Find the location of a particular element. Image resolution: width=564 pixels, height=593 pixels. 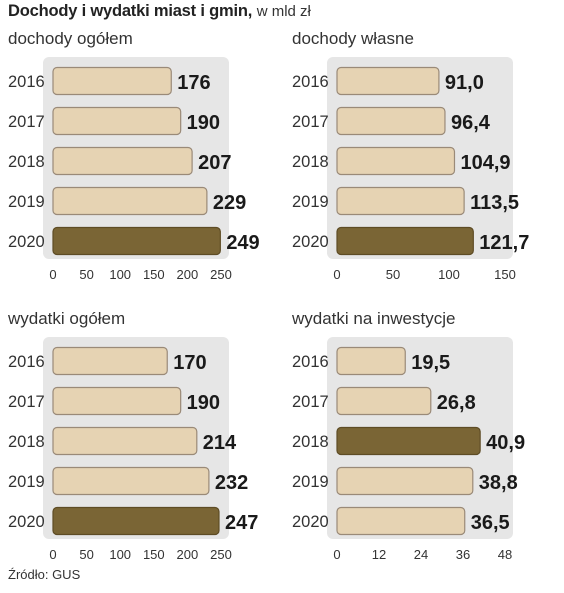

x-tick-label: 12 is located at coordinates (379, 554).